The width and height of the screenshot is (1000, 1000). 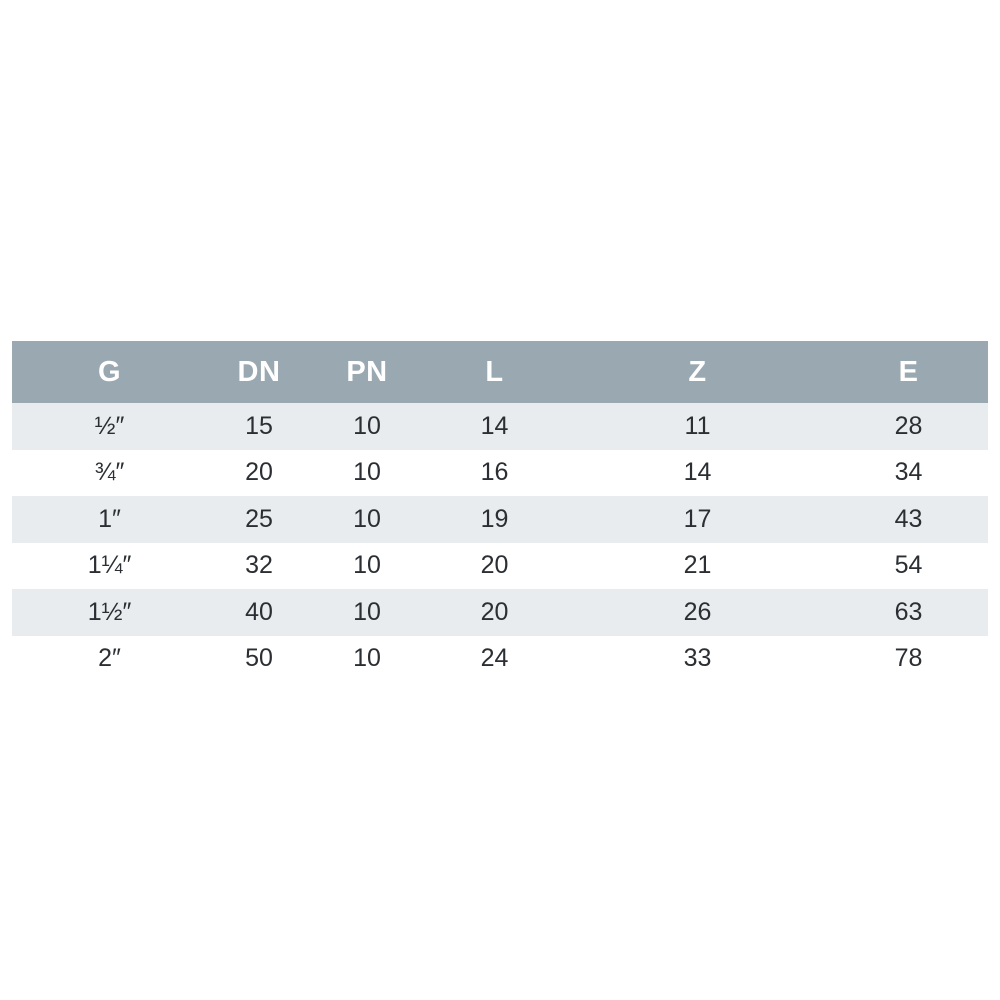 What do you see at coordinates (697, 565) in the screenshot?
I see `cell-z: 21` at bounding box center [697, 565].